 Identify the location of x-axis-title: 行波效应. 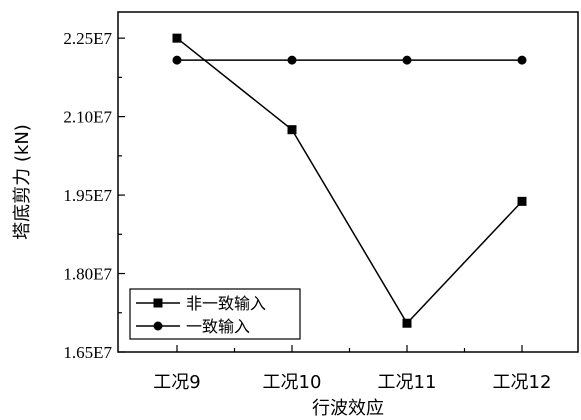
(348, 408).